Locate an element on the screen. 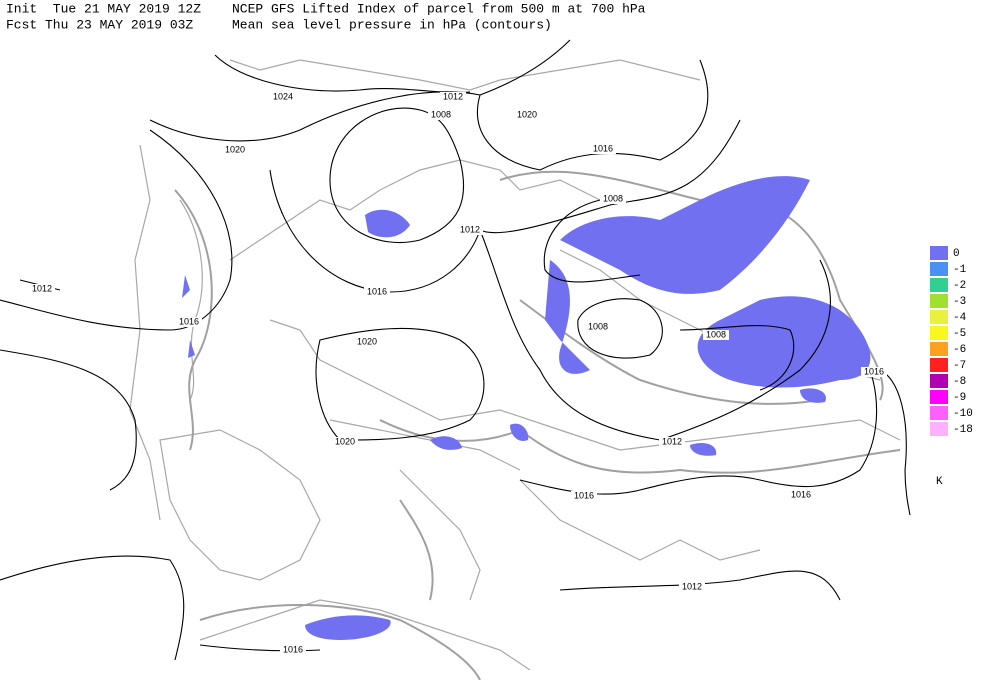 The image size is (1000, 680). legend-label: -2 is located at coordinates (959, 286).